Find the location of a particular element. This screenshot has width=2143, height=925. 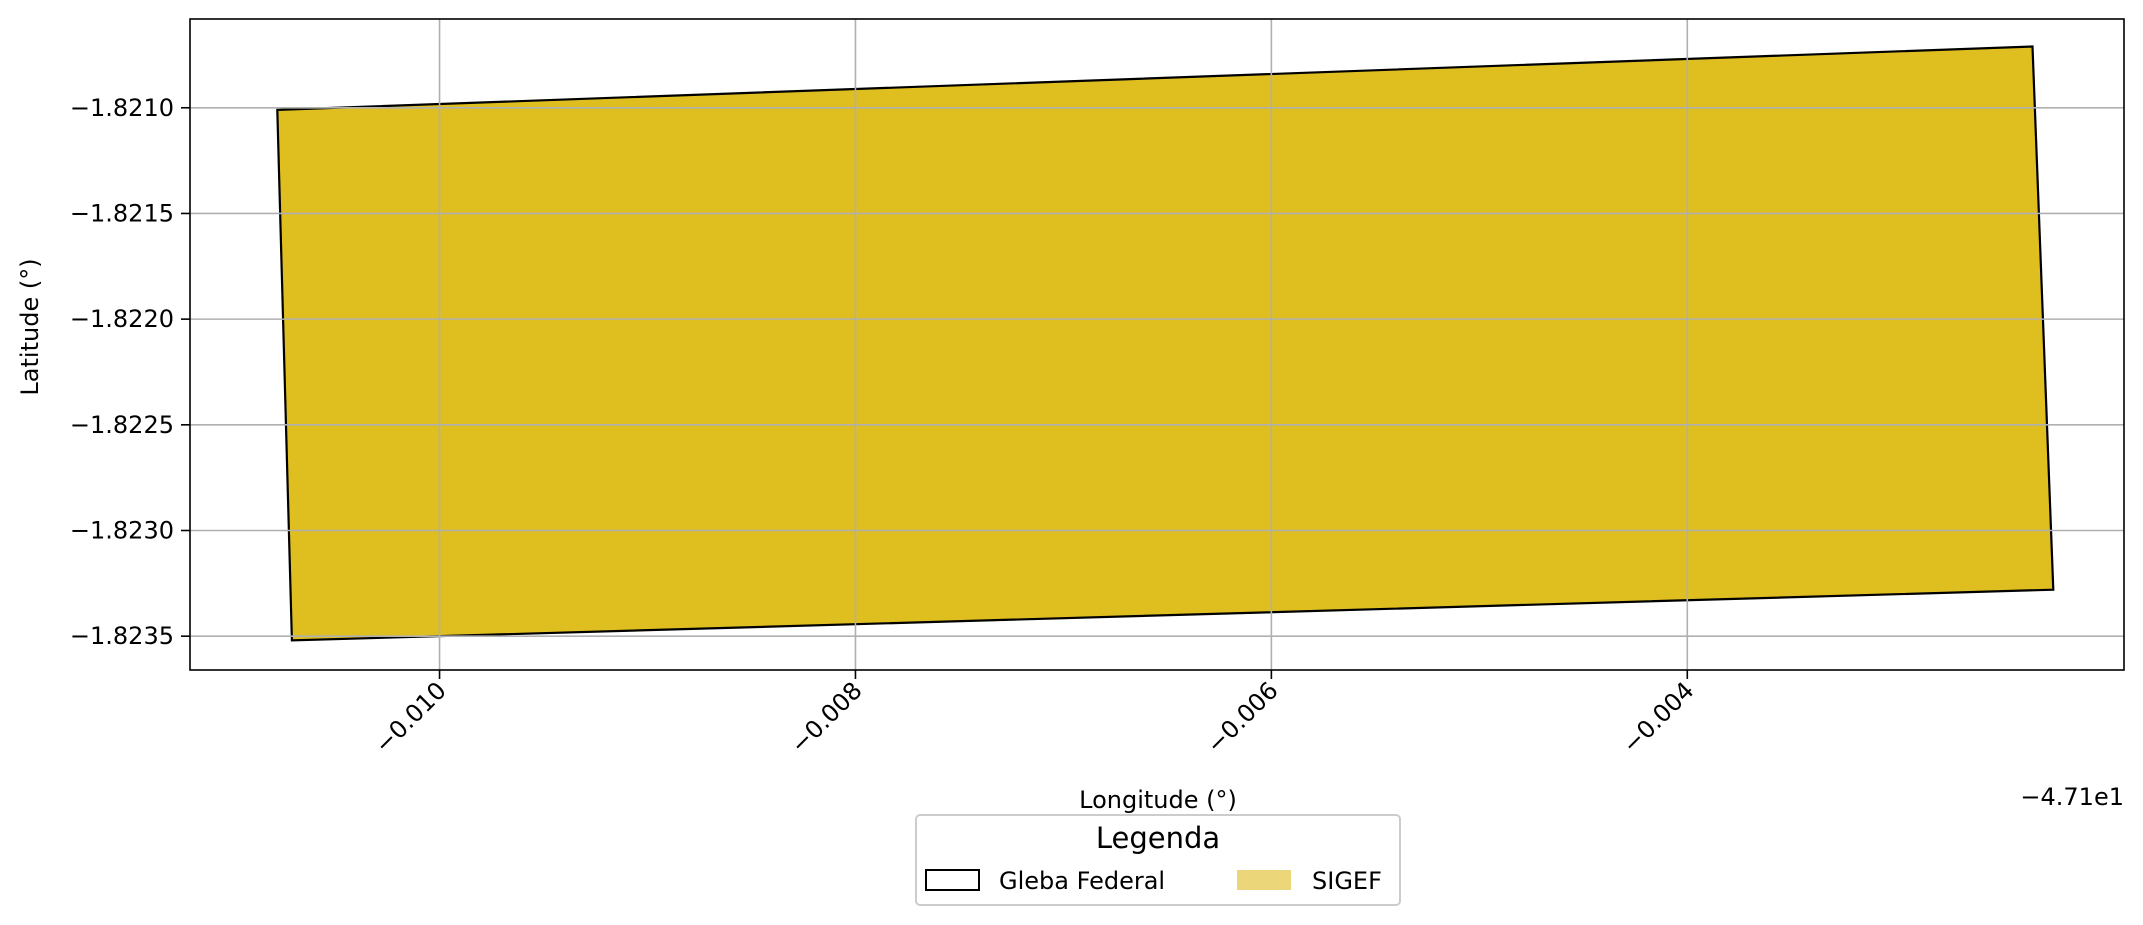

y-tick-label: −1.8235 is located at coordinates (122, 636).